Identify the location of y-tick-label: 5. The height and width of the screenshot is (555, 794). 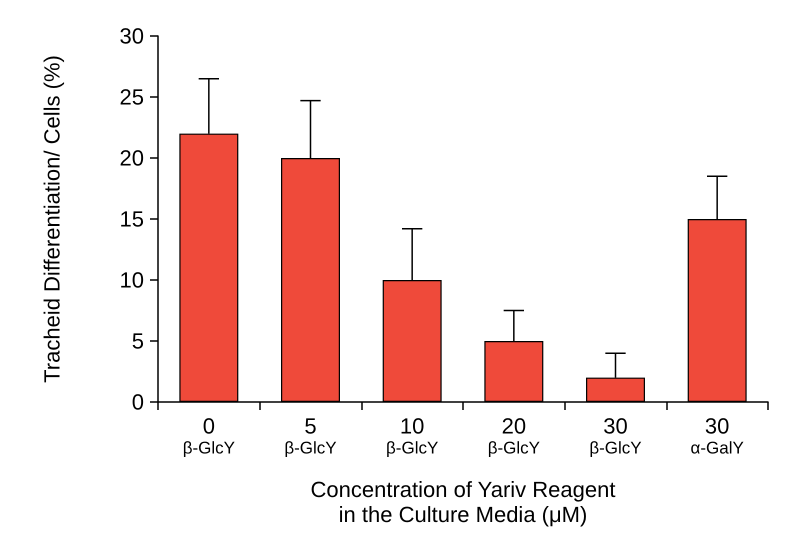
(138, 341).